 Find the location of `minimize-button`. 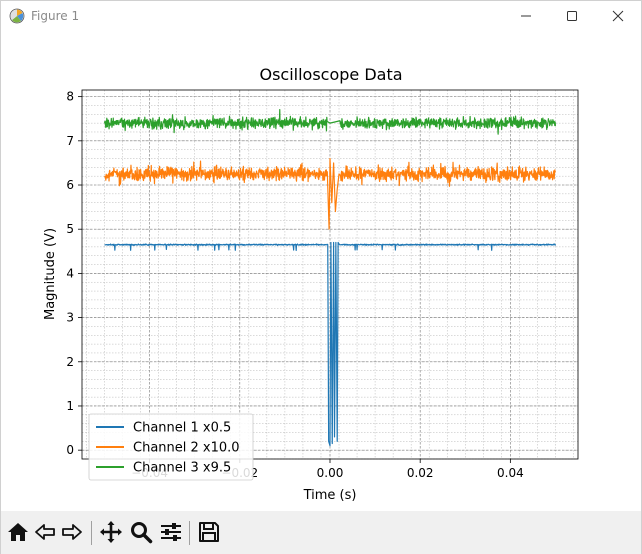

minimize-button is located at coordinates (526, 16).